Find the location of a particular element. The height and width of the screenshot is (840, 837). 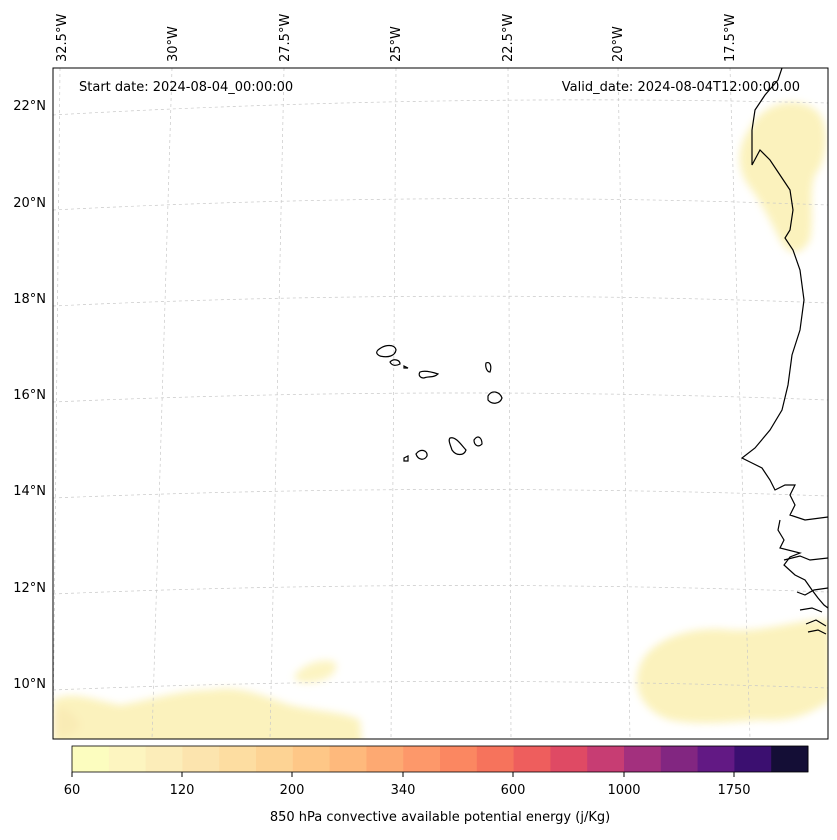

latitude-labels: 22°N 20°N 18°N 16°N 14°N 12°N 10°N is located at coordinates (29, 395).